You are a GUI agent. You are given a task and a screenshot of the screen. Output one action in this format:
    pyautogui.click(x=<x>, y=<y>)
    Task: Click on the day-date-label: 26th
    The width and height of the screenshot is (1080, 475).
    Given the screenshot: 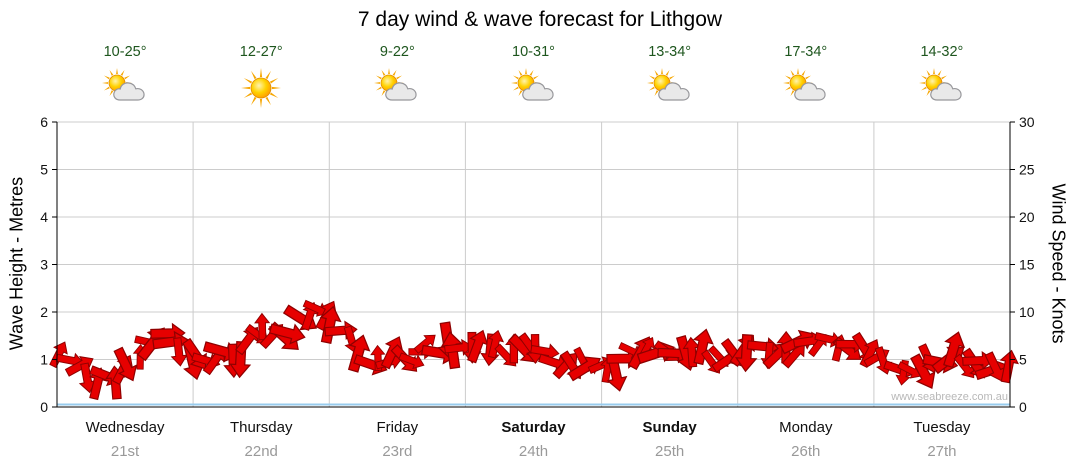 What is the action you would take?
    pyautogui.click(x=806, y=451)
    